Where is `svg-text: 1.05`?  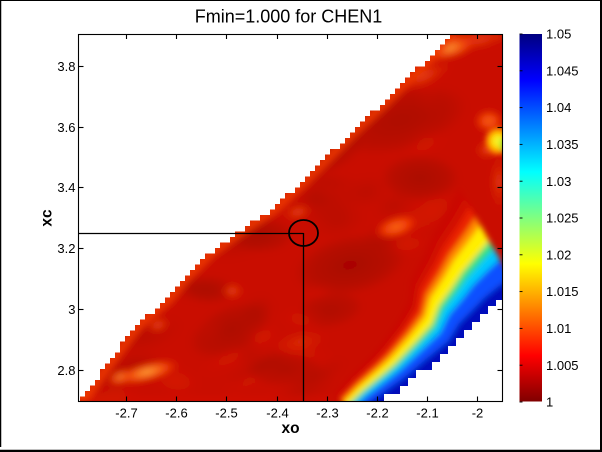 svg-text: 1.05 is located at coordinates (558, 34).